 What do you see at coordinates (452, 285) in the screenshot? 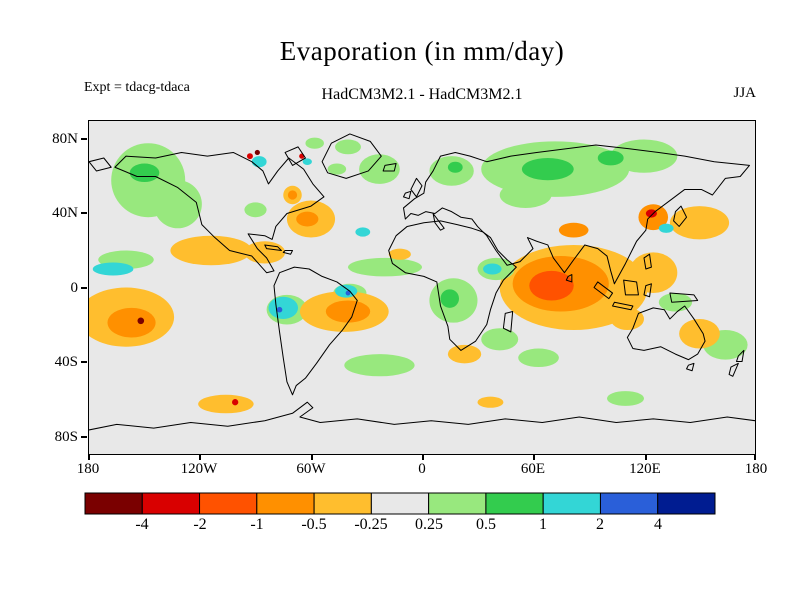
I see `coast-africa` at bounding box center [452, 285].